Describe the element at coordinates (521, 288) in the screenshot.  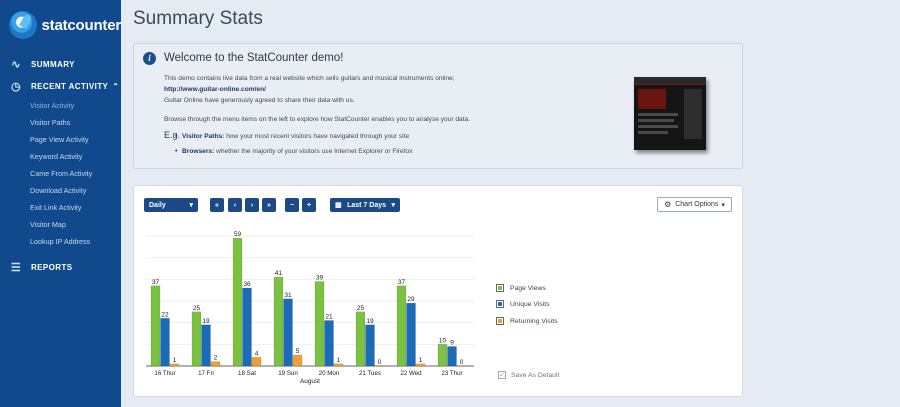
I see `legend-page-views: Page Views` at that location.